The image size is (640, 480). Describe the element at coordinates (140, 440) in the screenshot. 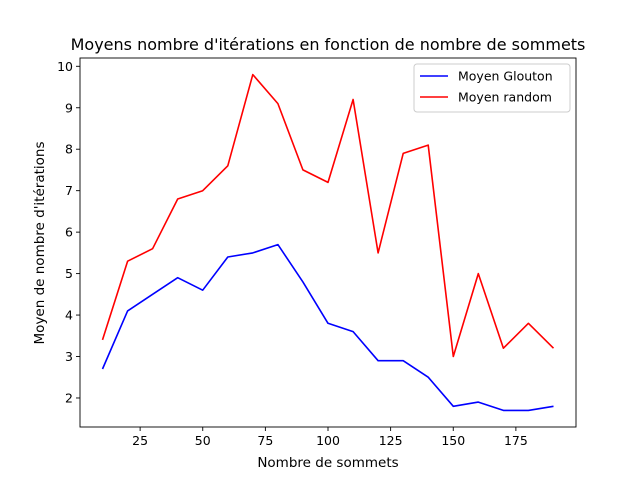

I see `x-tick-label: 25` at that location.